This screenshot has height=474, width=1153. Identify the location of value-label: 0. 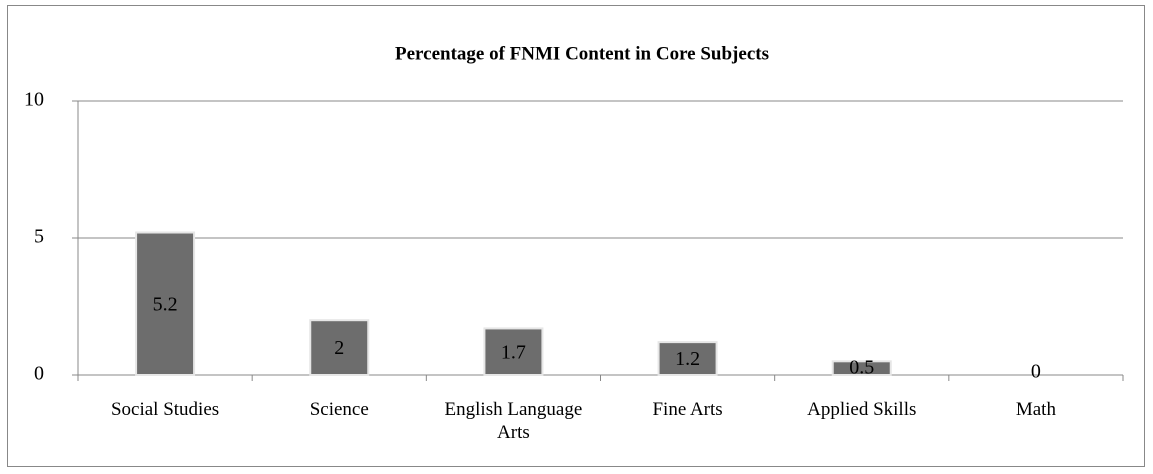
(1036, 372).